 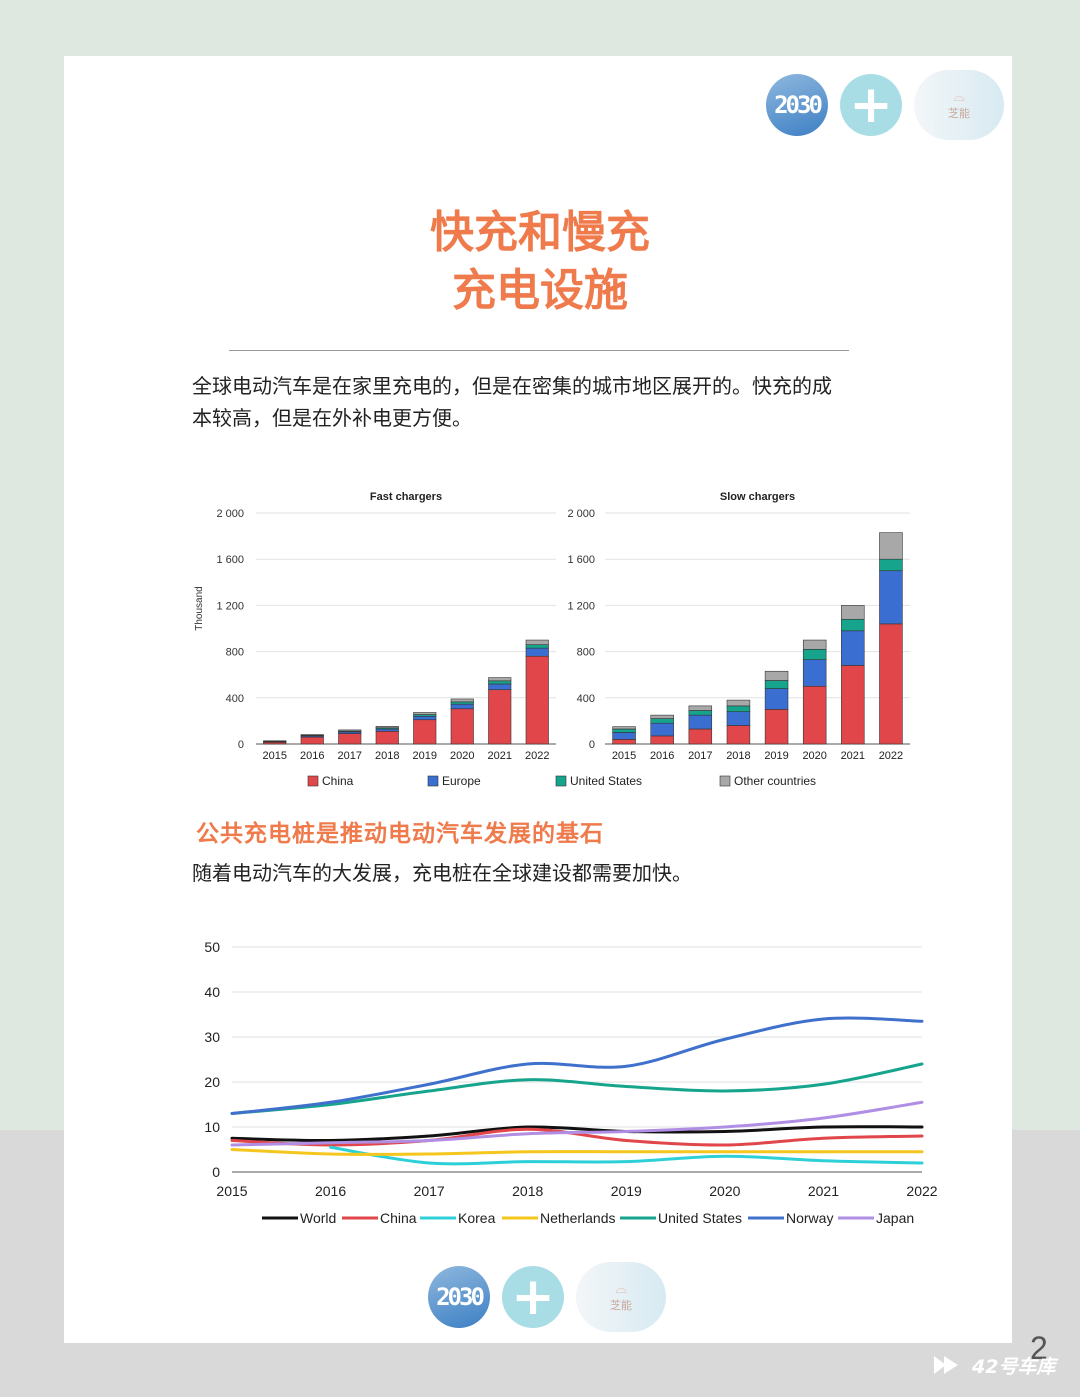 What do you see at coordinates (700, 756) in the screenshot?
I see `chart1-xtick-label: 2017` at bounding box center [700, 756].